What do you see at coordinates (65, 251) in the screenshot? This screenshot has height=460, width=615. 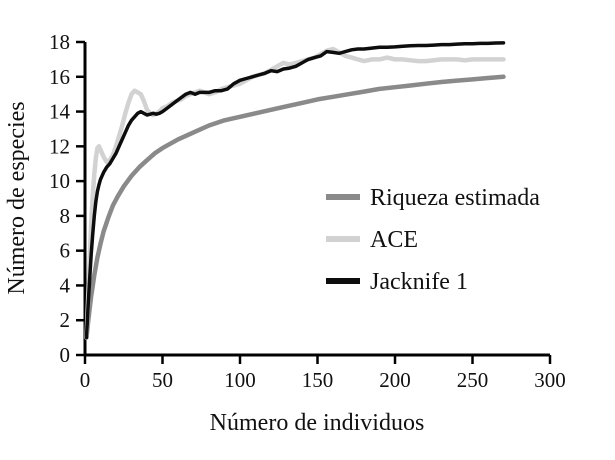 I see `y-tick-label: 6` at bounding box center [65, 251].